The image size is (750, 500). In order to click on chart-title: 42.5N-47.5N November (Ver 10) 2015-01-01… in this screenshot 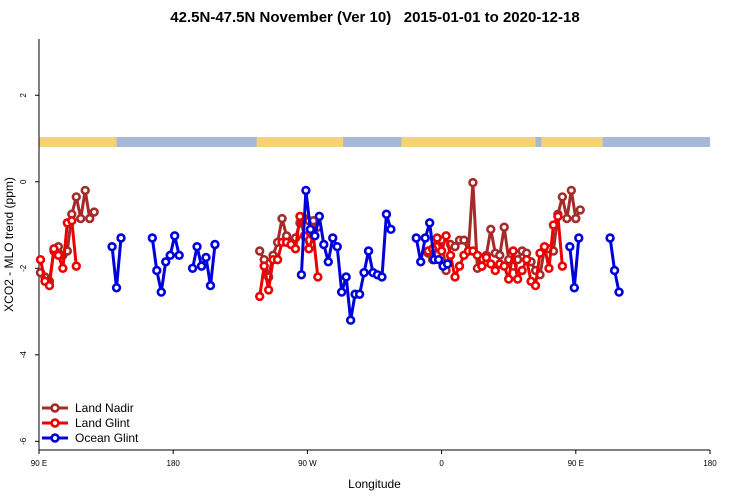, I will do `click(375, 17)`.